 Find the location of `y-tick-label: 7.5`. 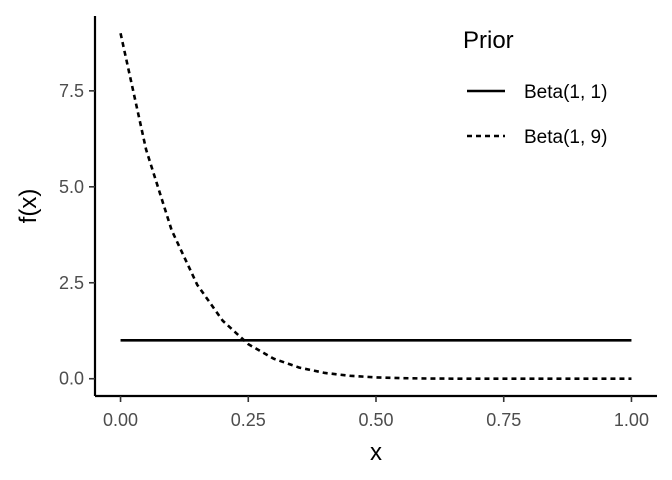

y-tick-label: 7.5 is located at coordinates (71, 91).